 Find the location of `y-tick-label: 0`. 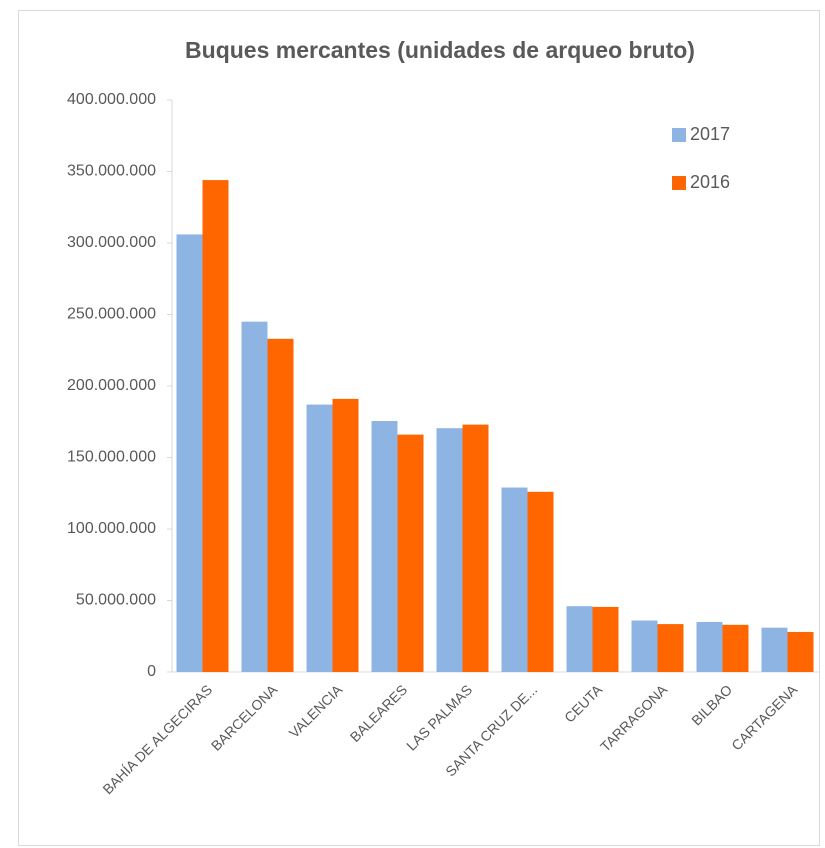

y-tick-label: 0 is located at coordinates (151, 671).